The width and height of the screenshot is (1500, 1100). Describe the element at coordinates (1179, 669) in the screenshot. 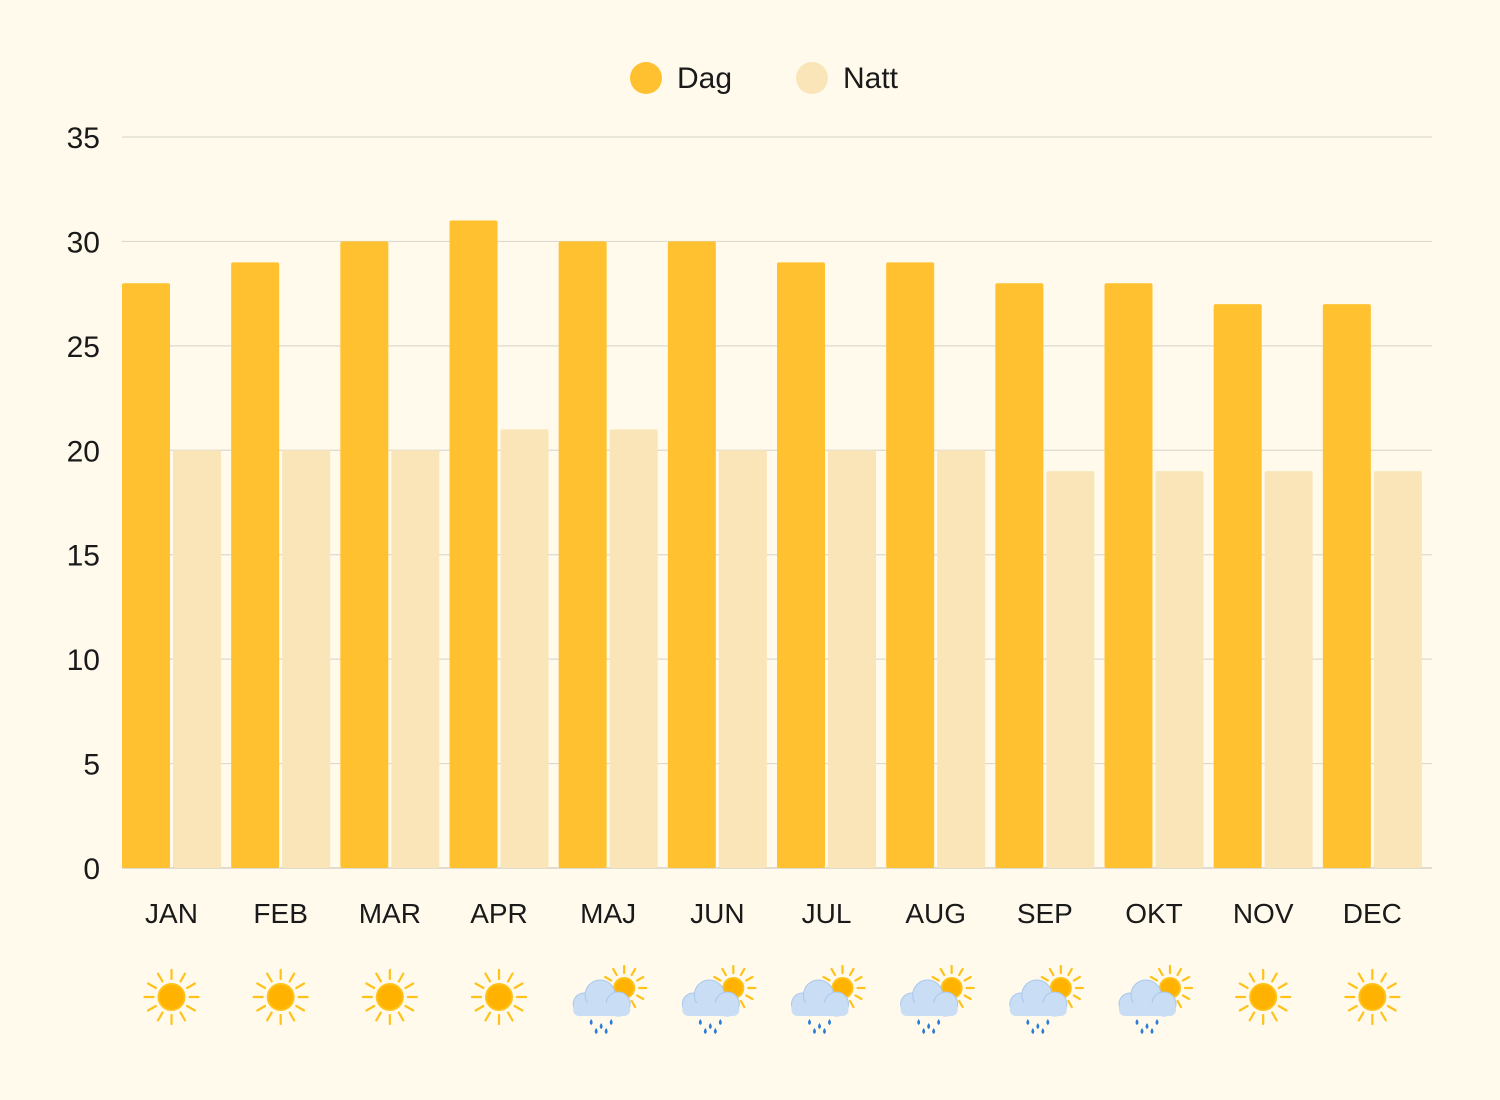

I see `bar-natt-okt` at that location.